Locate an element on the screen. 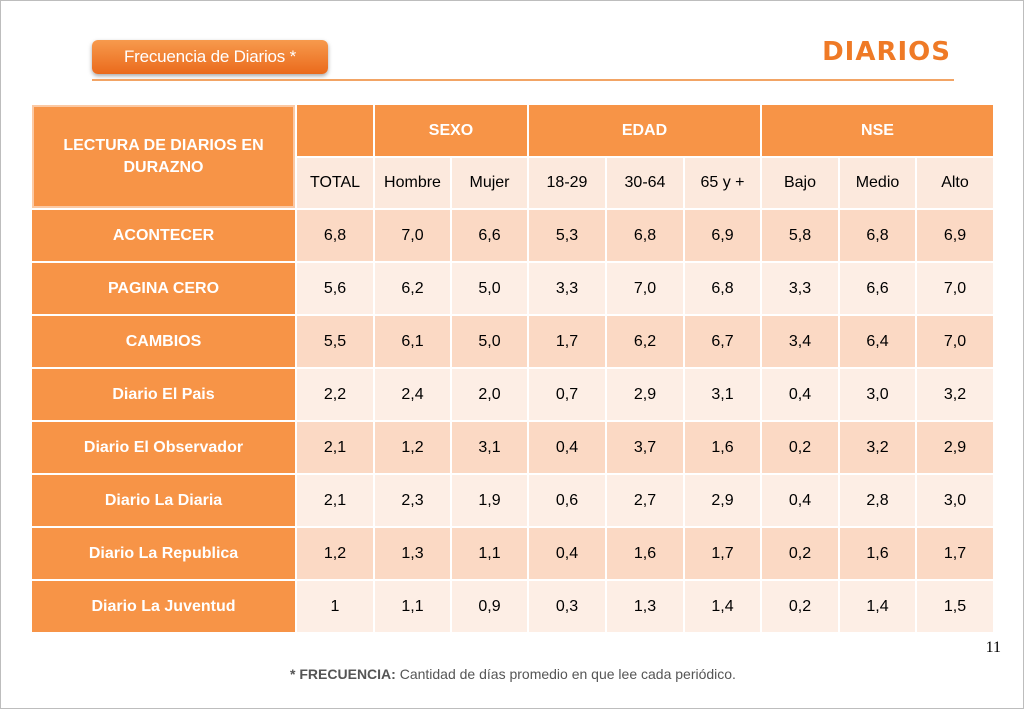 The width and height of the screenshot is (1024, 709). column-header-alto: Alto is located at coordinates (955, 183).